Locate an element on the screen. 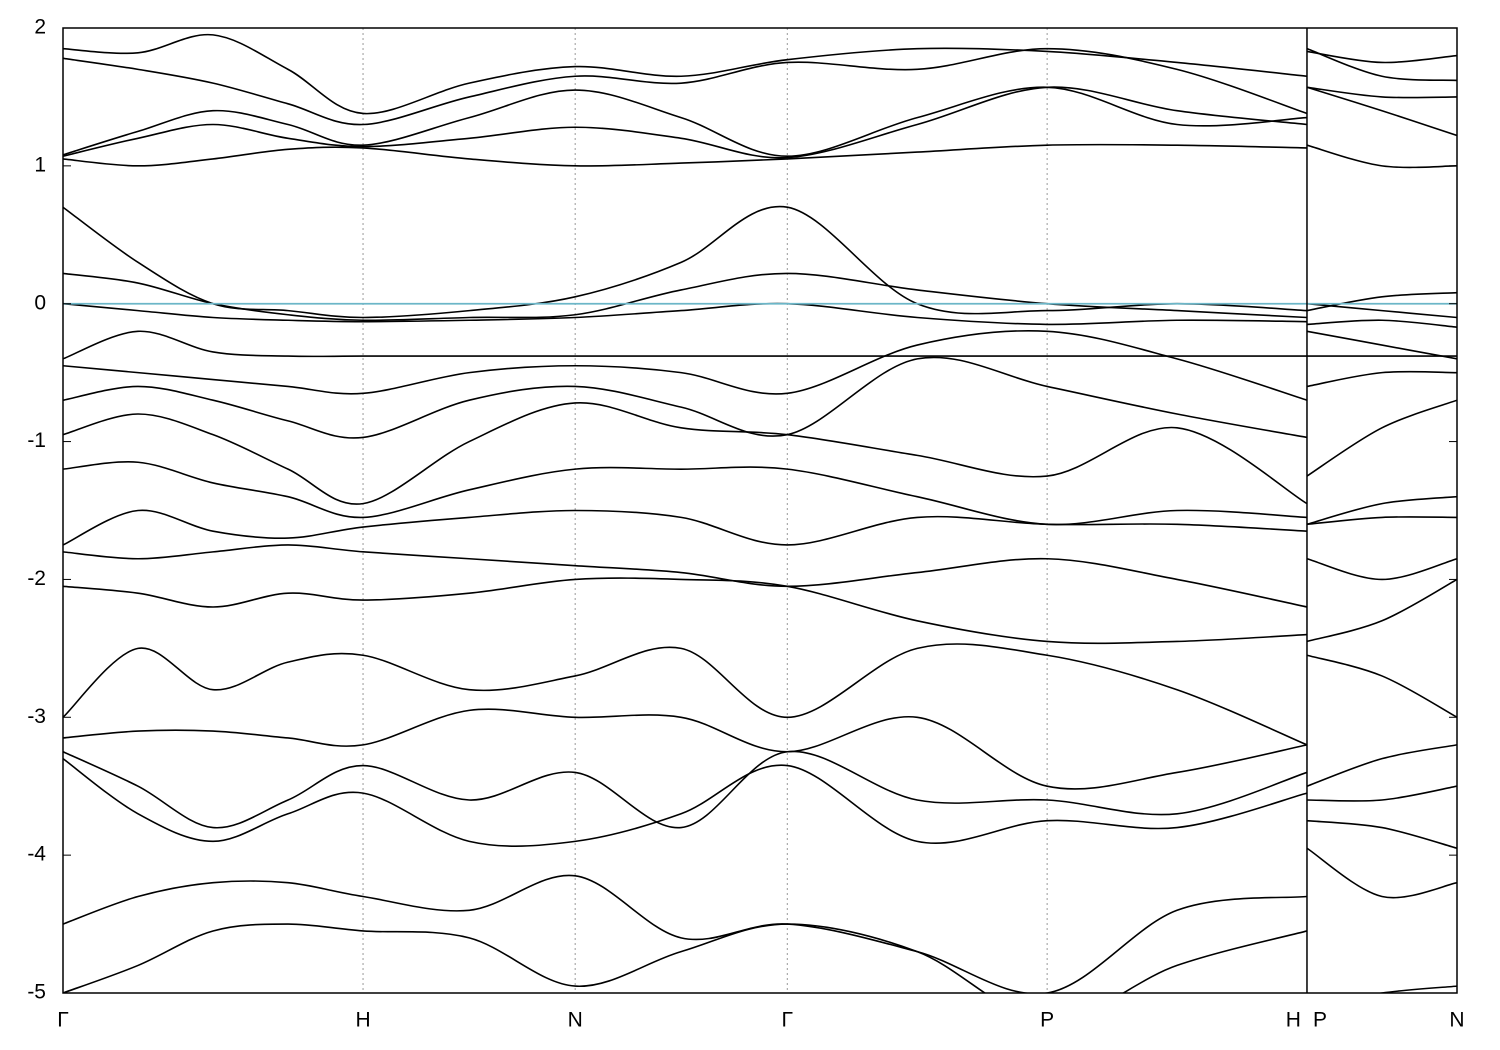 This screenshot has width=1500, height=1050. y-tick-label: -5 is located at coordinates (36, 992).